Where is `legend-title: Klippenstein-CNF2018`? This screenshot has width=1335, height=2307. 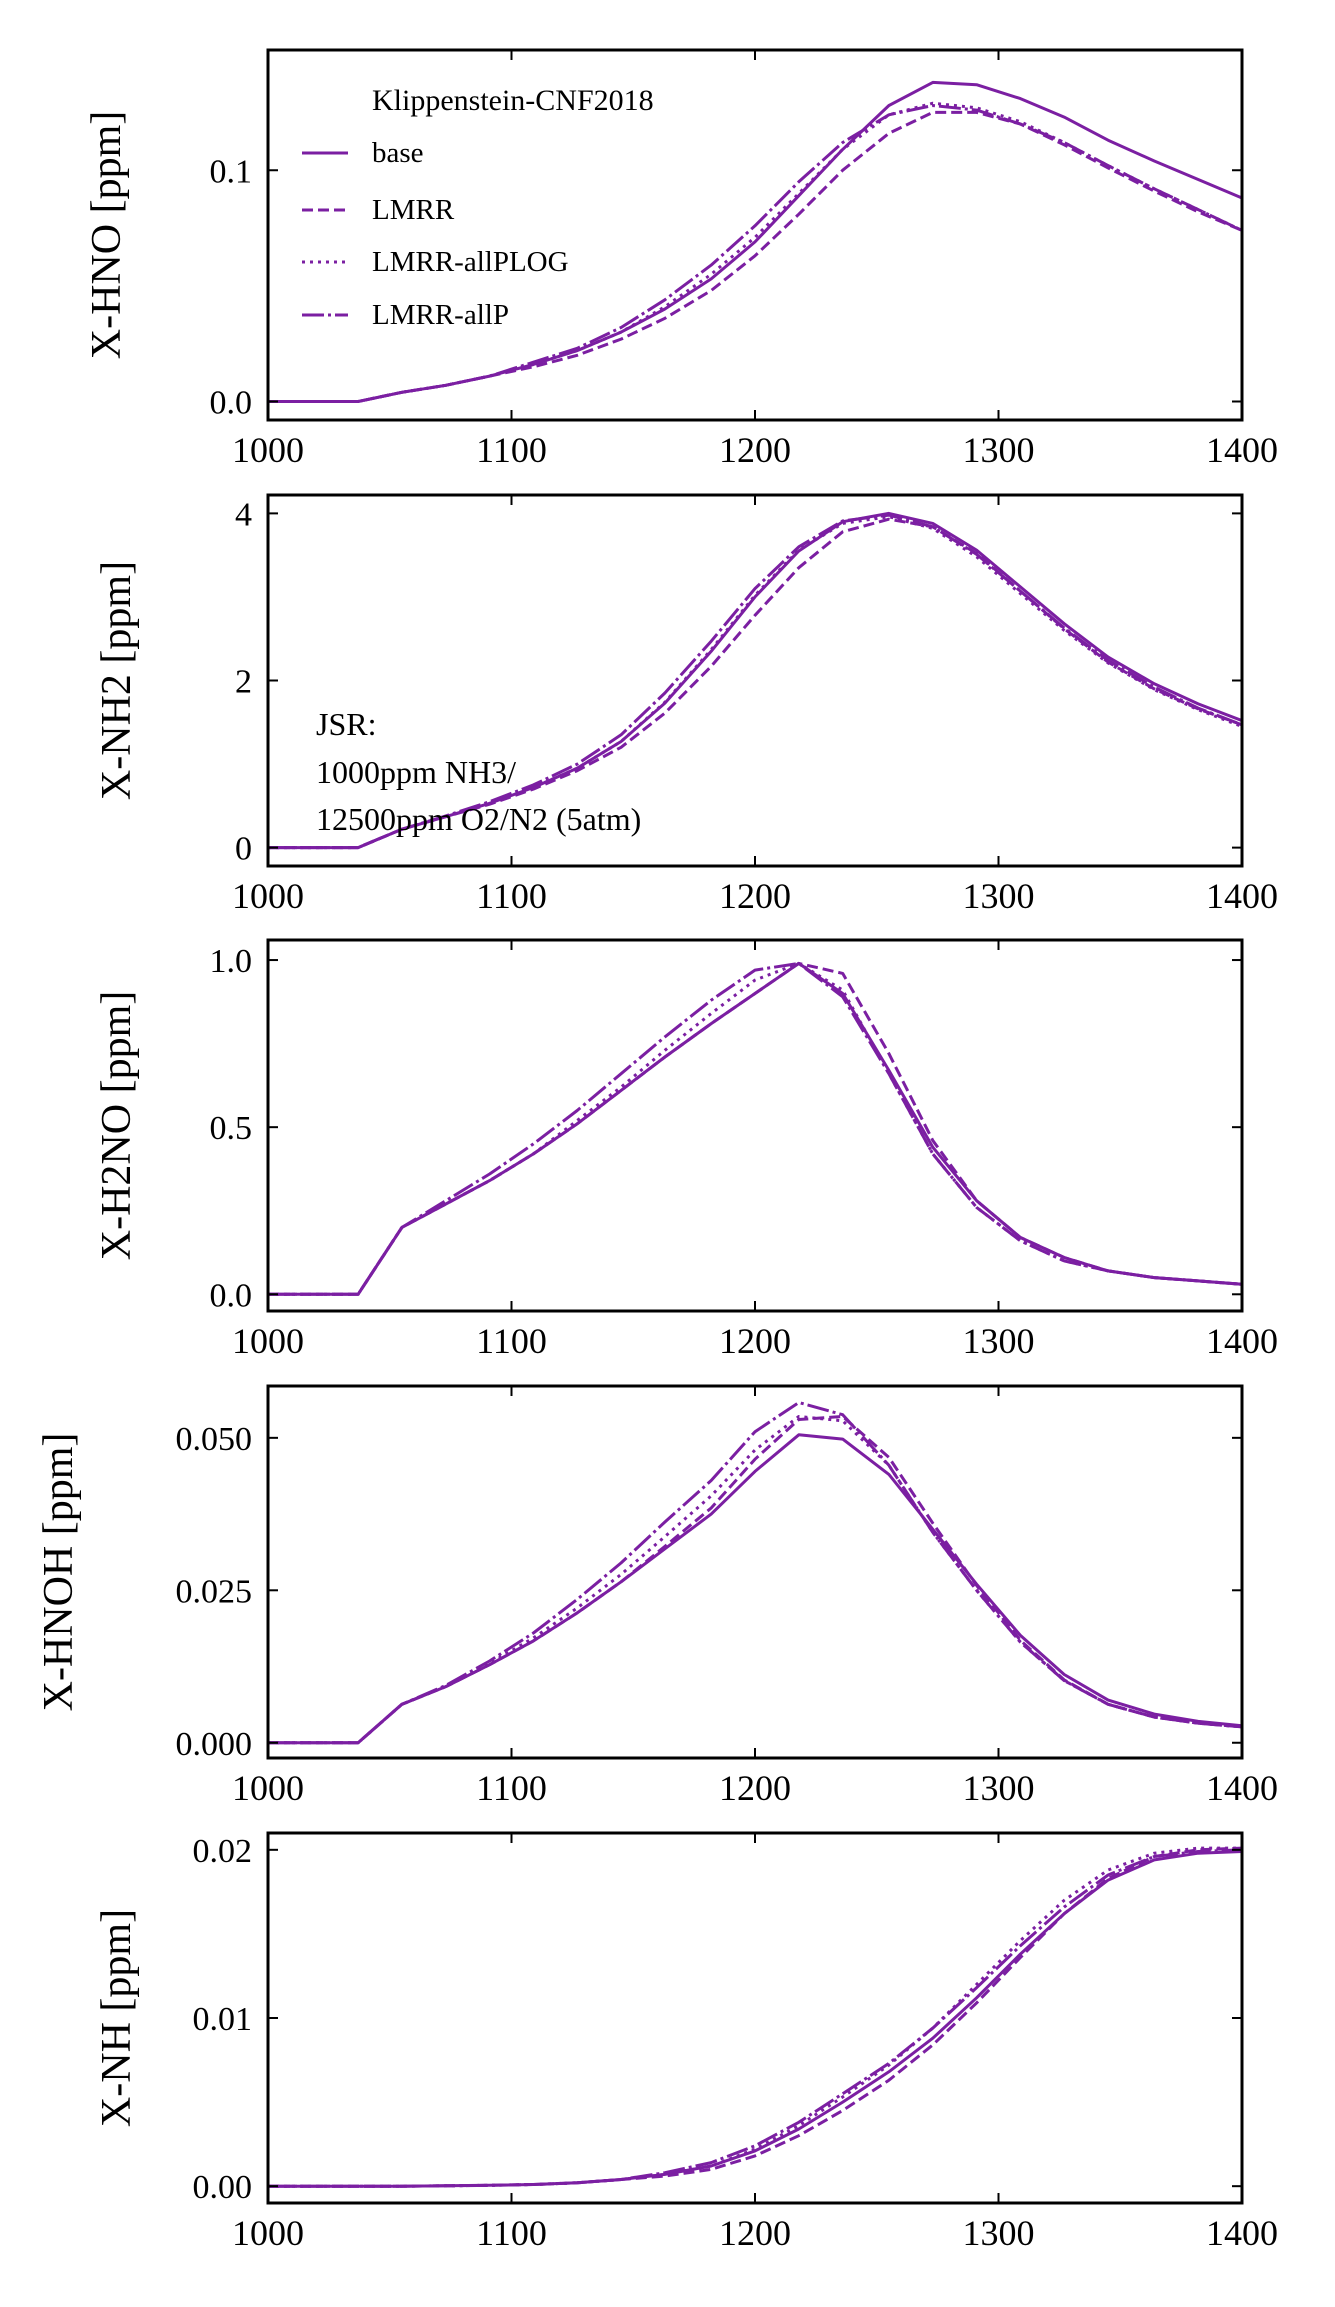 legend-title: Klippenstein-CNF2018 is located at coordinates (513, 100).